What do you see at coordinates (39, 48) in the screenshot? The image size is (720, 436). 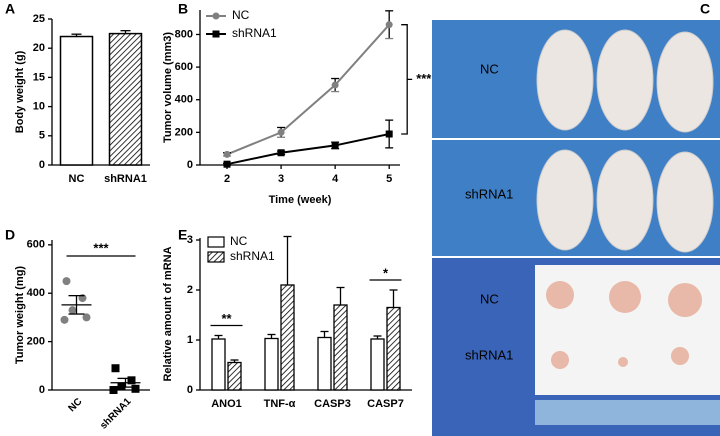 I see `y-tick-label: 20` at bounding box center [39, 48].